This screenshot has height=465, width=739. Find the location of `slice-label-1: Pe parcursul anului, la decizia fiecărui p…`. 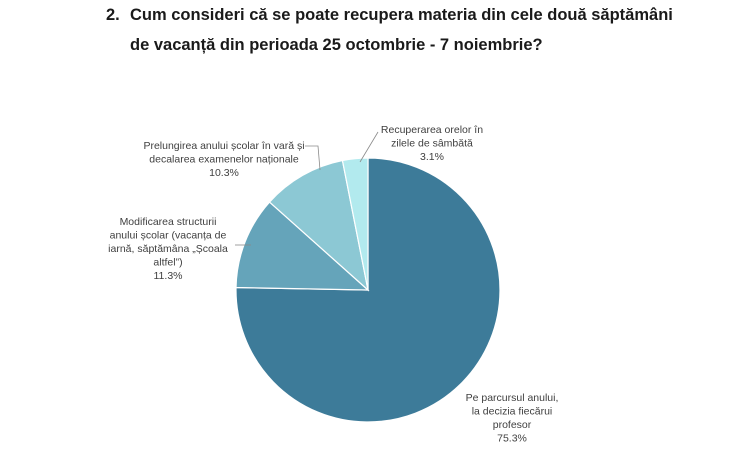

slice-label-1: Pe parcursul anului, la decizia fiecărui p… is located at coordinates (512, 418).